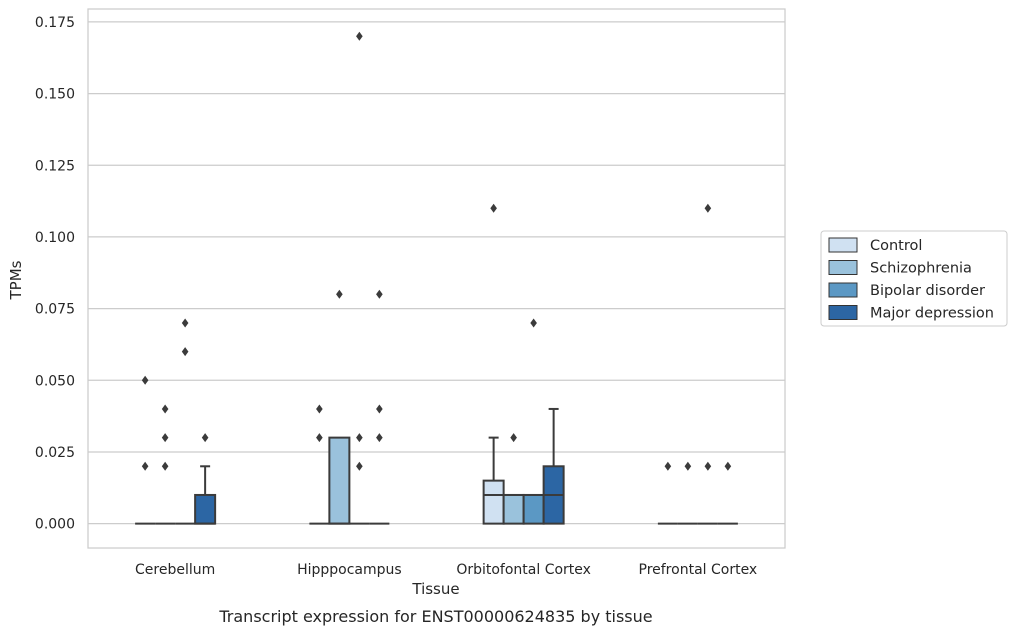  Describe the element at coordinates (349, 570) in the screenshot. I see `x-tick-label: Hipppocampus` at that location.